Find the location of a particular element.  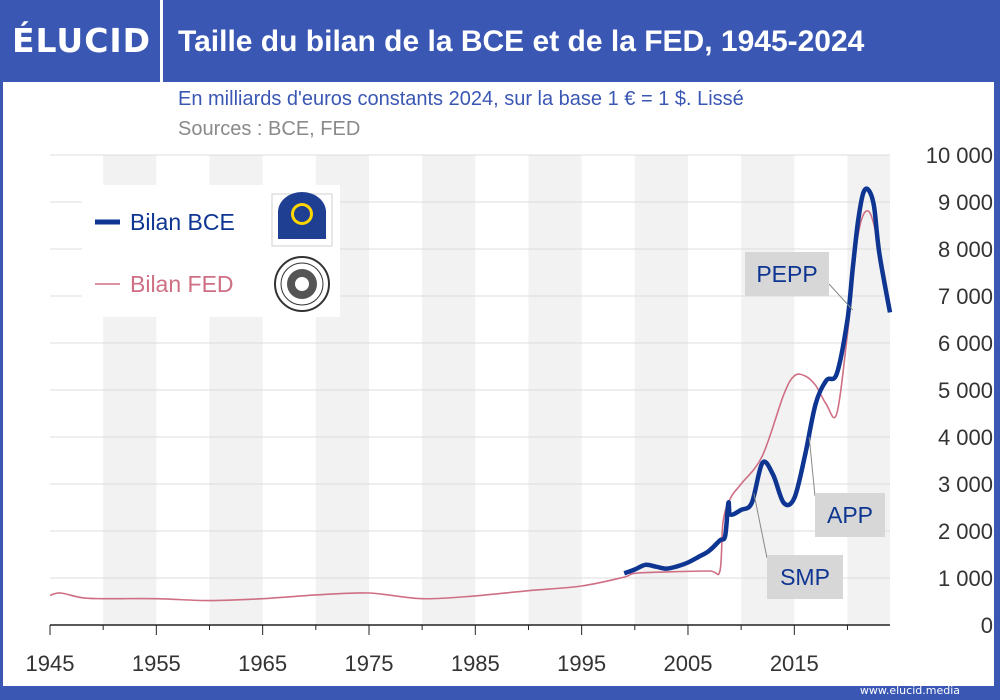

y-tick-label: 3 000 is located at coordinates (965, 484).